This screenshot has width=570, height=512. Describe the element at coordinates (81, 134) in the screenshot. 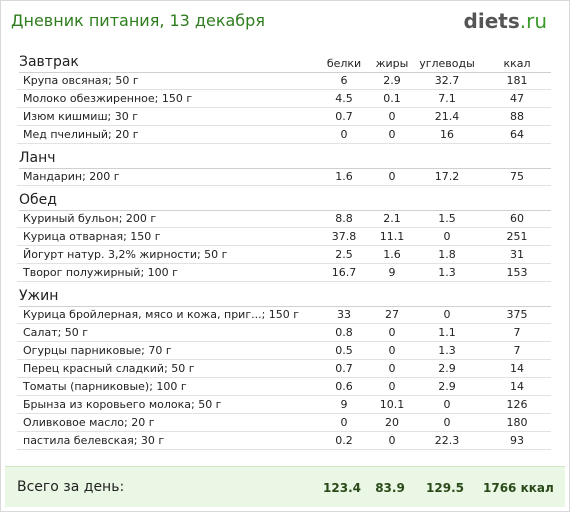

I see `food-name: Мед пчелиный; 20 г` at that location.